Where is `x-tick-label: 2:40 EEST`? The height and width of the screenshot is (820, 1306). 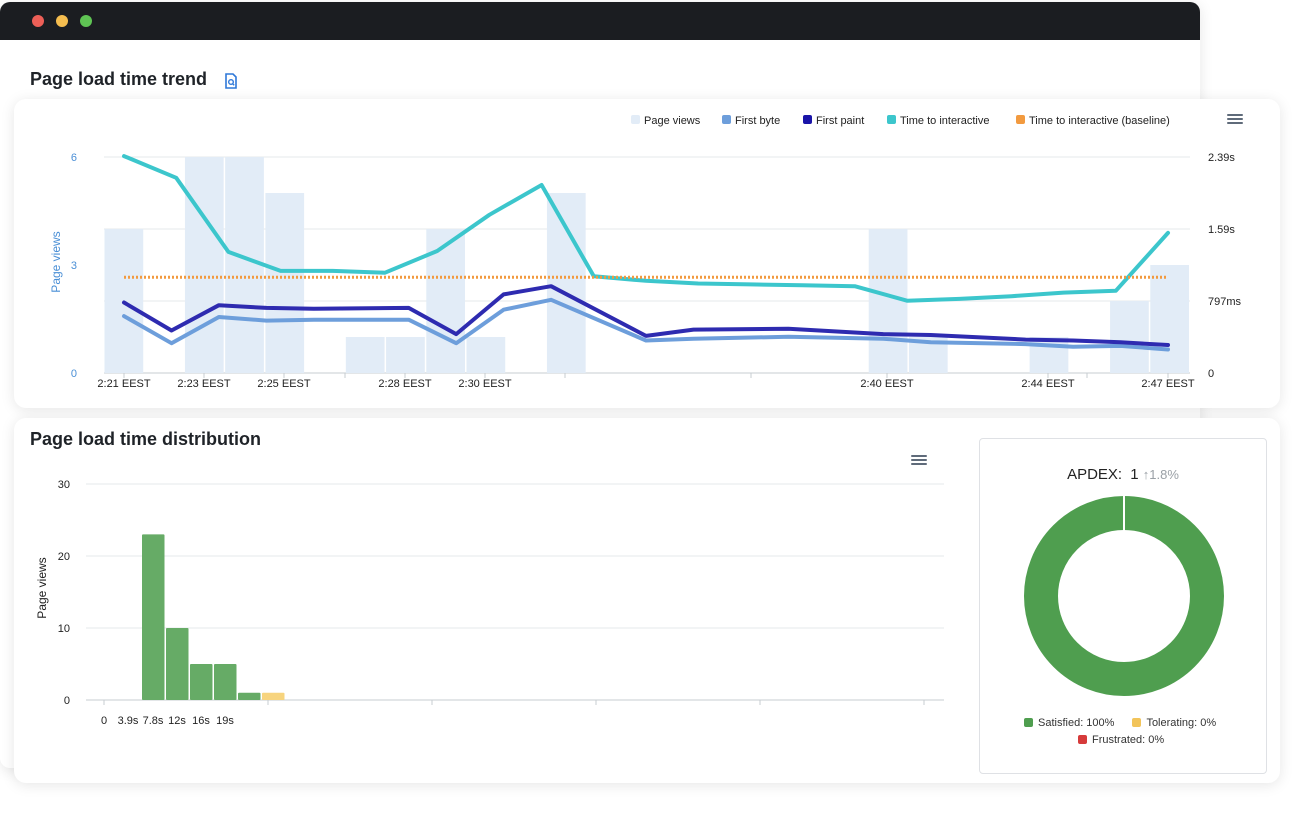 x-tick-label: 2:40 EEST is located at coordinates (886, 384).